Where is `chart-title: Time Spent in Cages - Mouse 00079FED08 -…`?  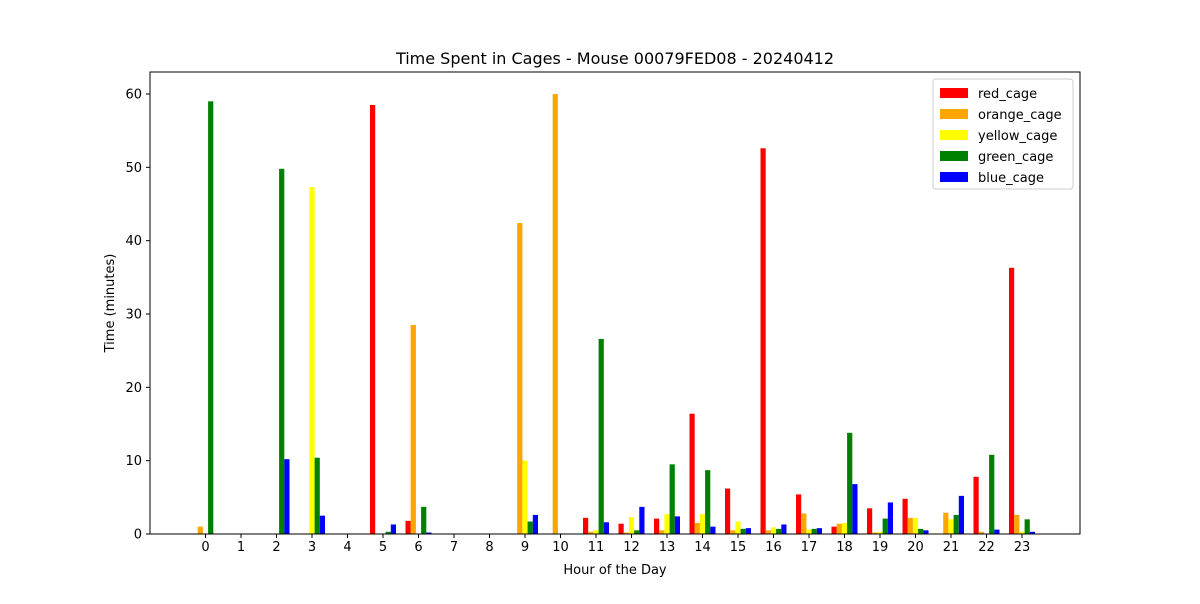 chart-title: Time Spent in Cages - Mouse 00079FED08 -… is located at coordinates (614, 58).